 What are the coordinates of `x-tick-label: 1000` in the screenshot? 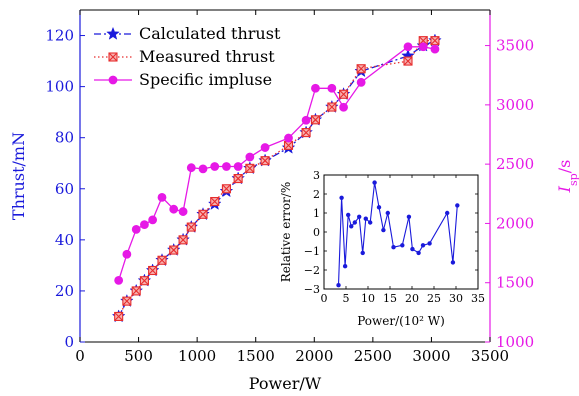 It's located at (197, 356).